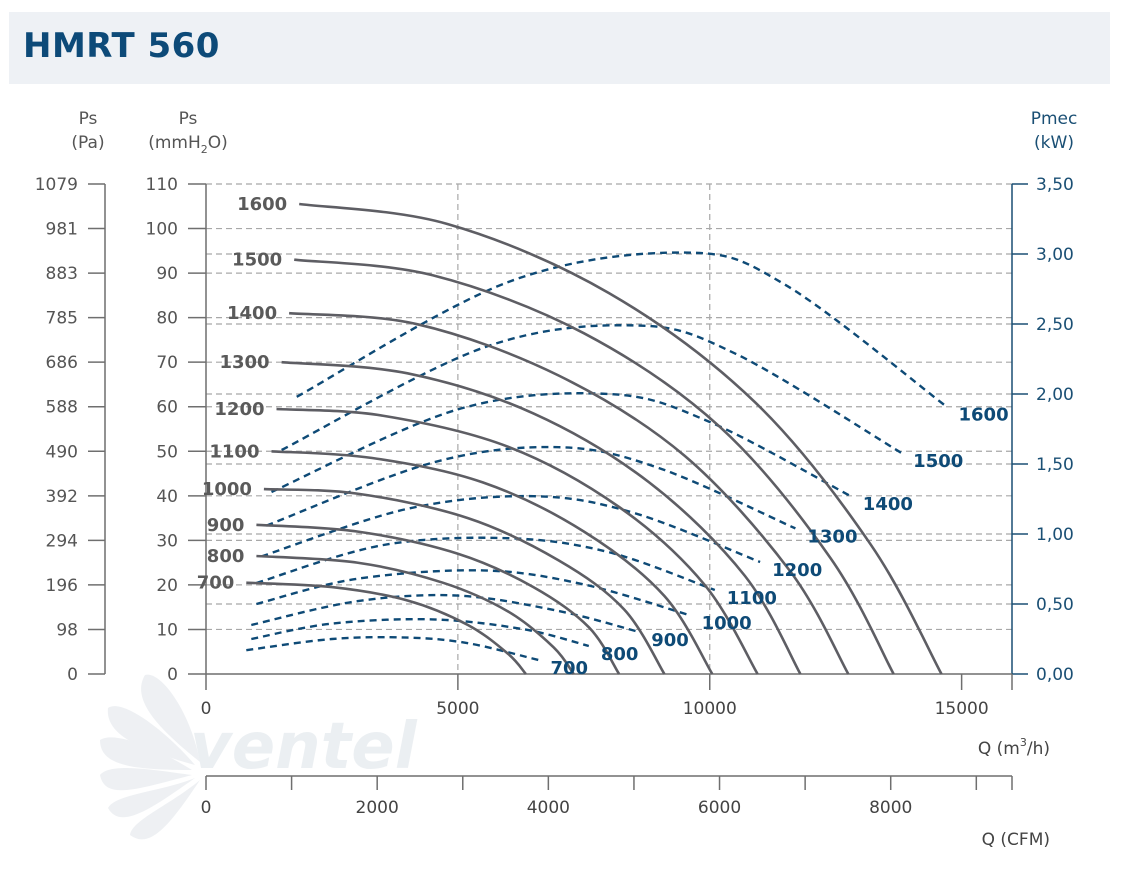 This screenshot has width=1133, height=894. I want to click on y-tick-label-mmh2o: 90, so click(167, 274).